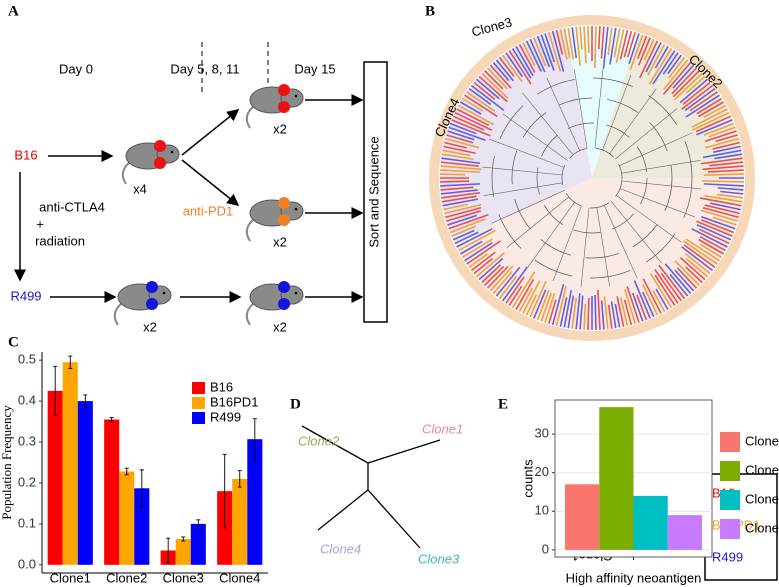  I want to click on arrow, so click(210, 182).